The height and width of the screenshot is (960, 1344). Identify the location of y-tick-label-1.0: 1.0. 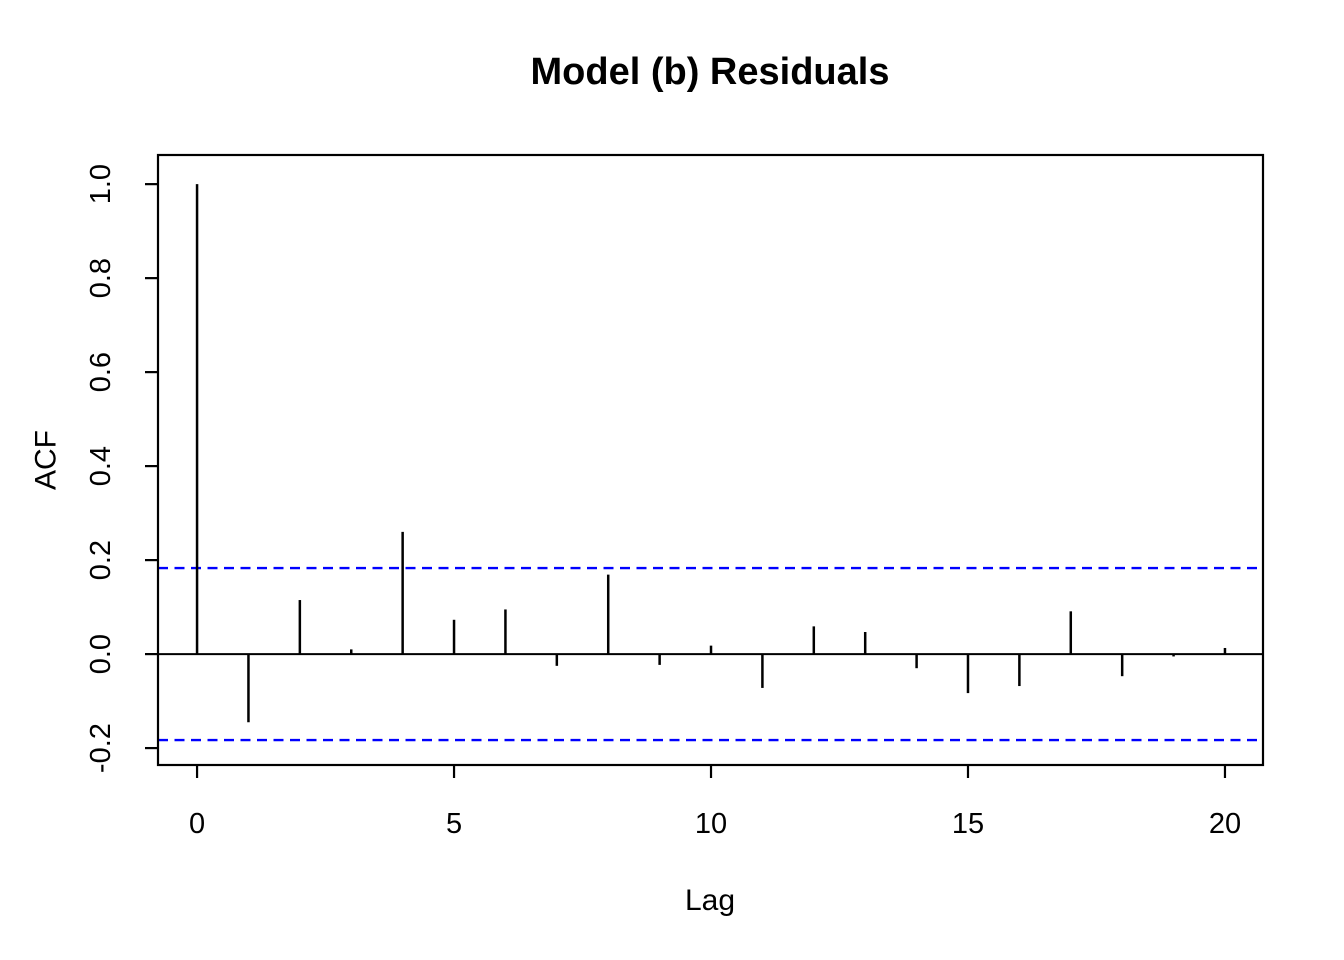
(101, 184).